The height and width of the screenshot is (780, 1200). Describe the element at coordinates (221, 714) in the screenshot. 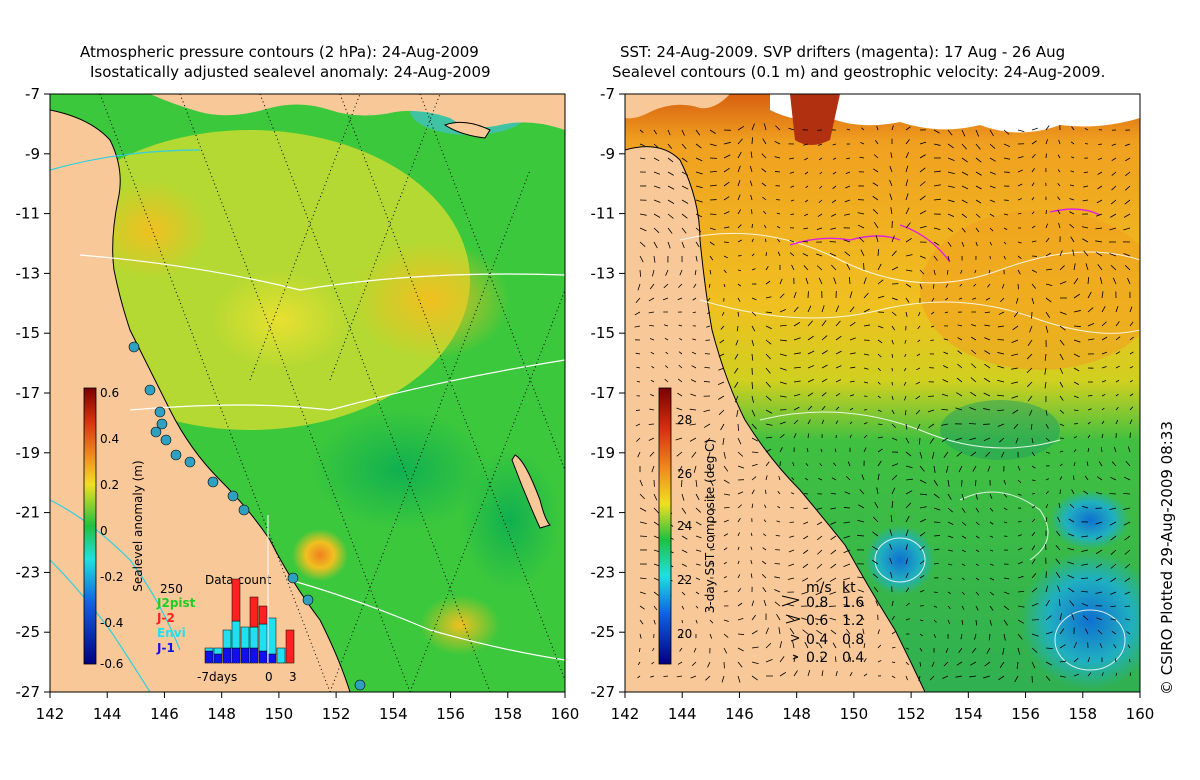

I see `left-xtick-label: 148` at that location.